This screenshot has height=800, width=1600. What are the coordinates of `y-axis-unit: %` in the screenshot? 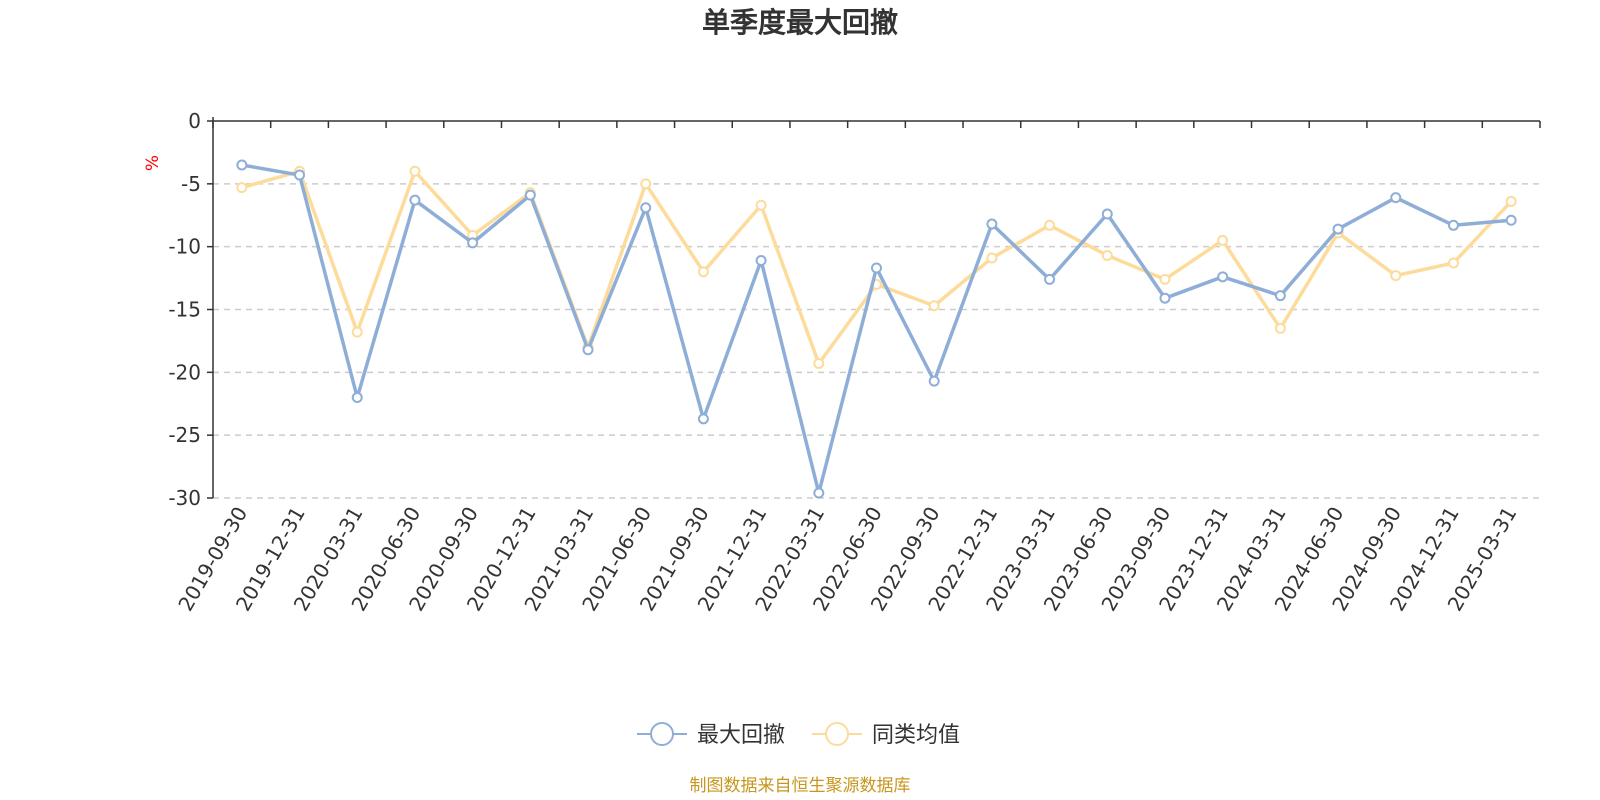 It's located at (153, 163).